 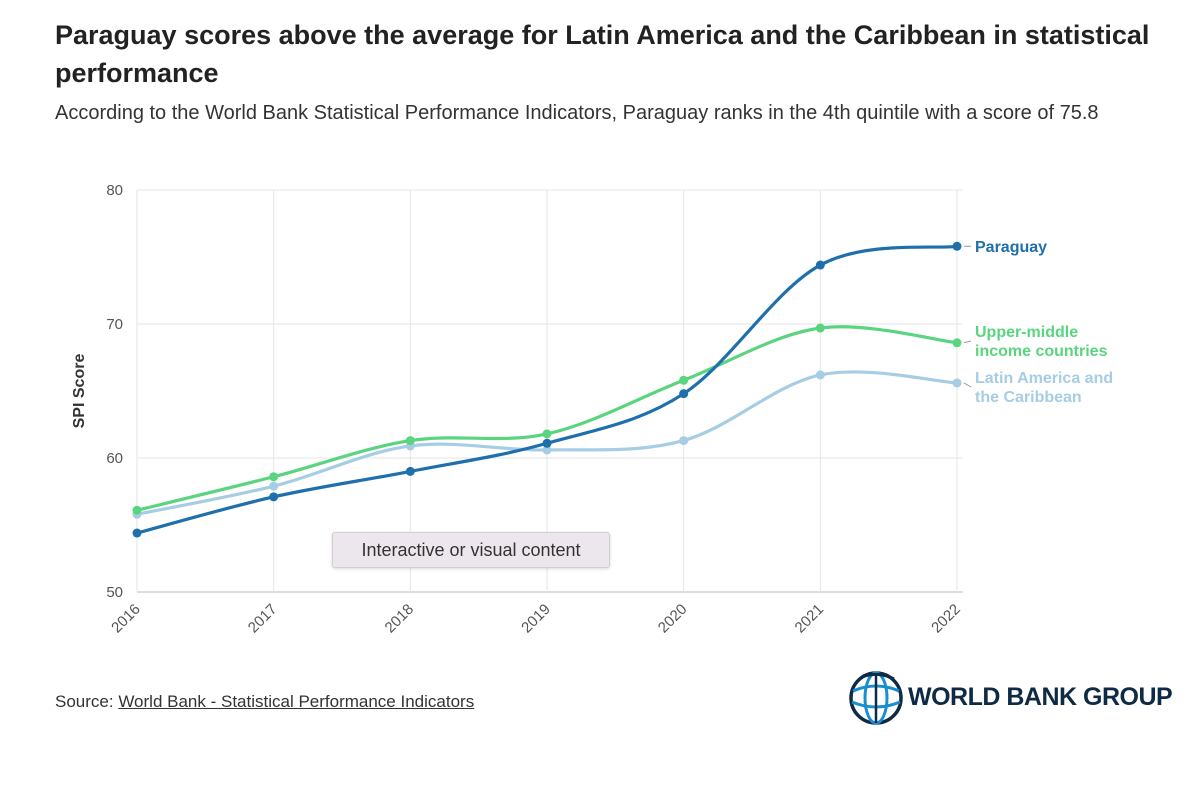 What do you see at coordinates (810, 619) in the screenshot?
I see `x-tick-label: 2021` at bounding box center [810, 619].